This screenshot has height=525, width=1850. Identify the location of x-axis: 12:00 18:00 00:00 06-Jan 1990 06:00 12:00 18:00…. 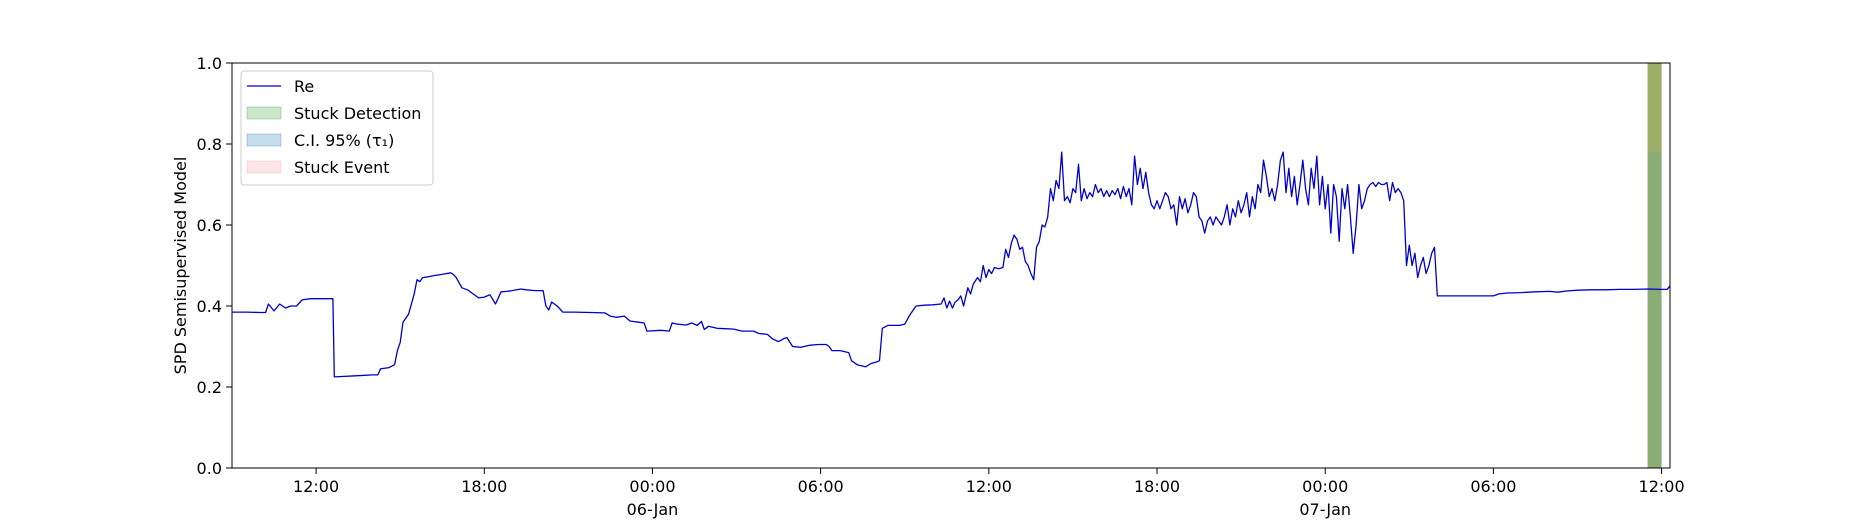
(989, 496).